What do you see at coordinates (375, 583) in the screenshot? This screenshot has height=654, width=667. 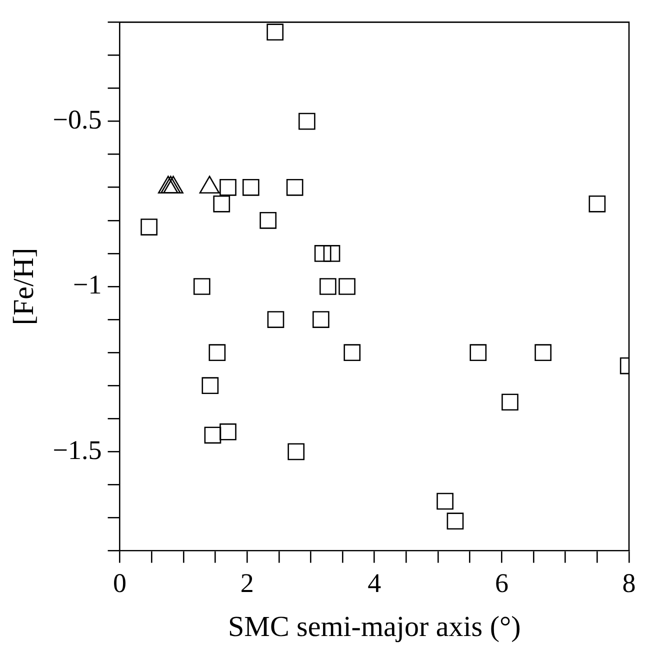 I see `x-tick-label: 4` at bounding box center [375, 583].